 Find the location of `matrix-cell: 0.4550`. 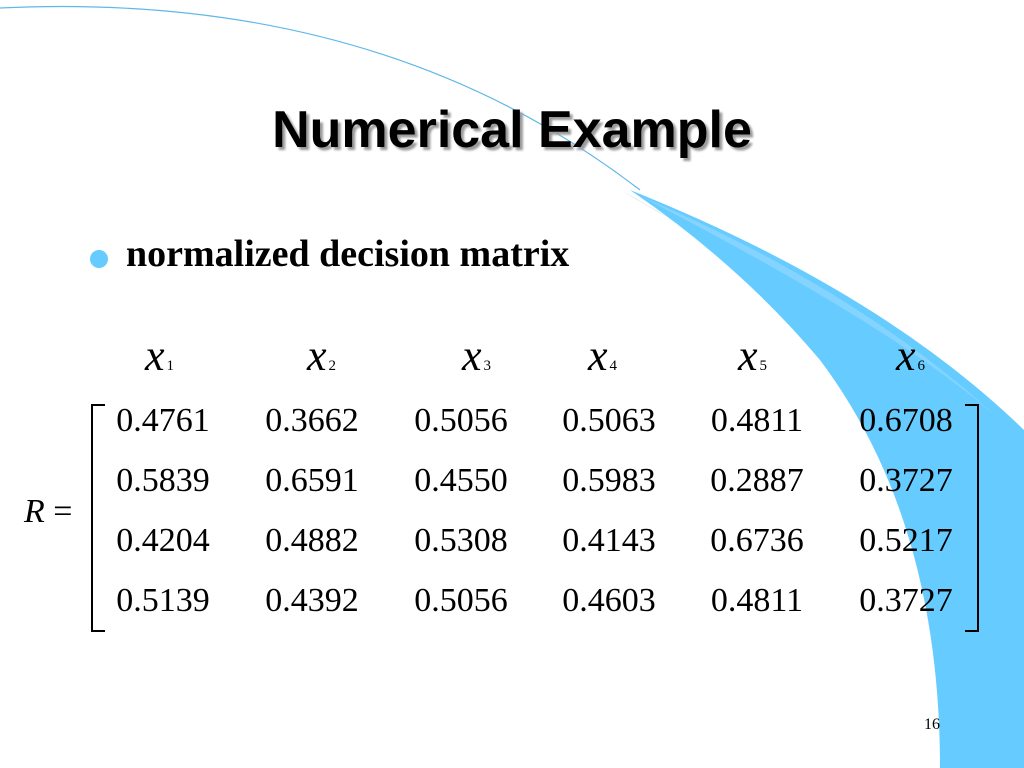

matrix-cell: 0.4550 is located at coordinates (461, 480).